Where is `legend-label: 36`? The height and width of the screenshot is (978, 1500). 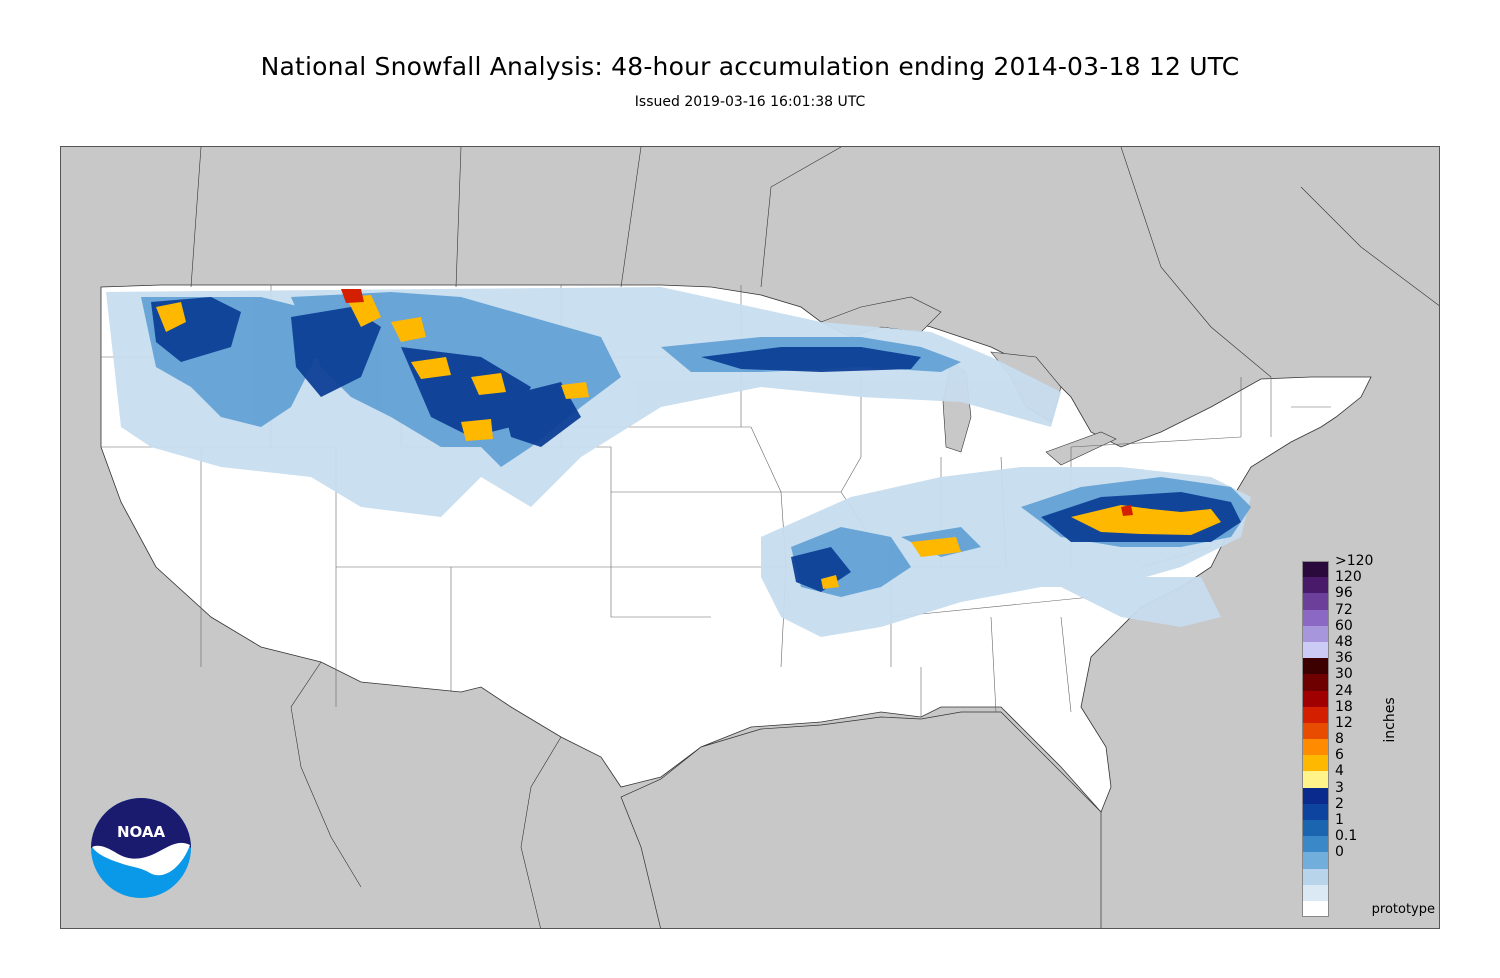 legend-label: 36 is located at coordinates (1344, 658).